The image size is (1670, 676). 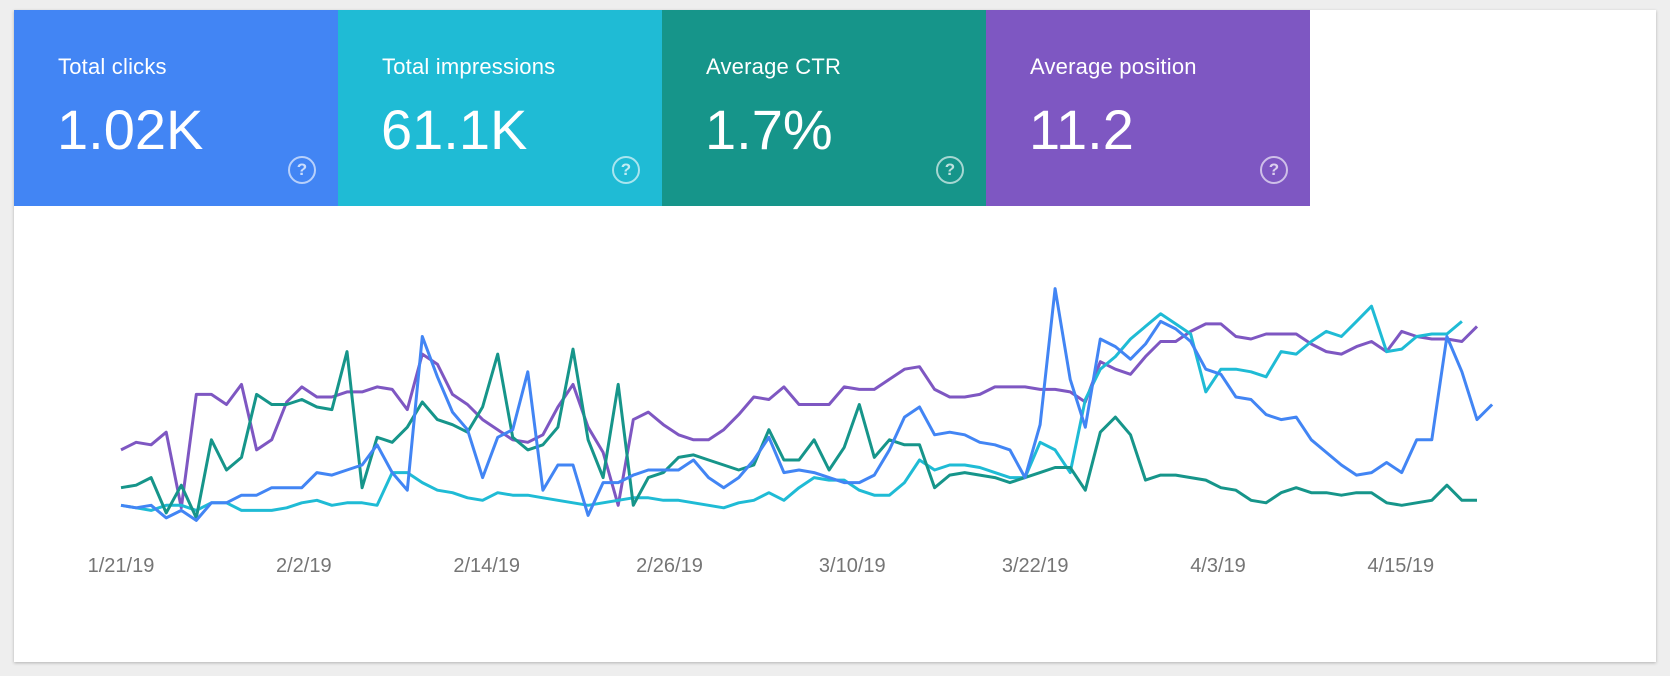 I want to click on x-tick-label: 2/26/19, so click(x=669, y=566).